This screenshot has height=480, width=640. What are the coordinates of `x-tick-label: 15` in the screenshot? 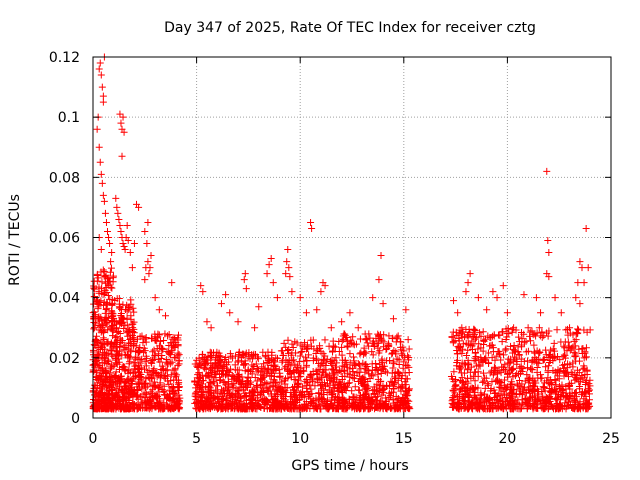 It's located at (404, 439).